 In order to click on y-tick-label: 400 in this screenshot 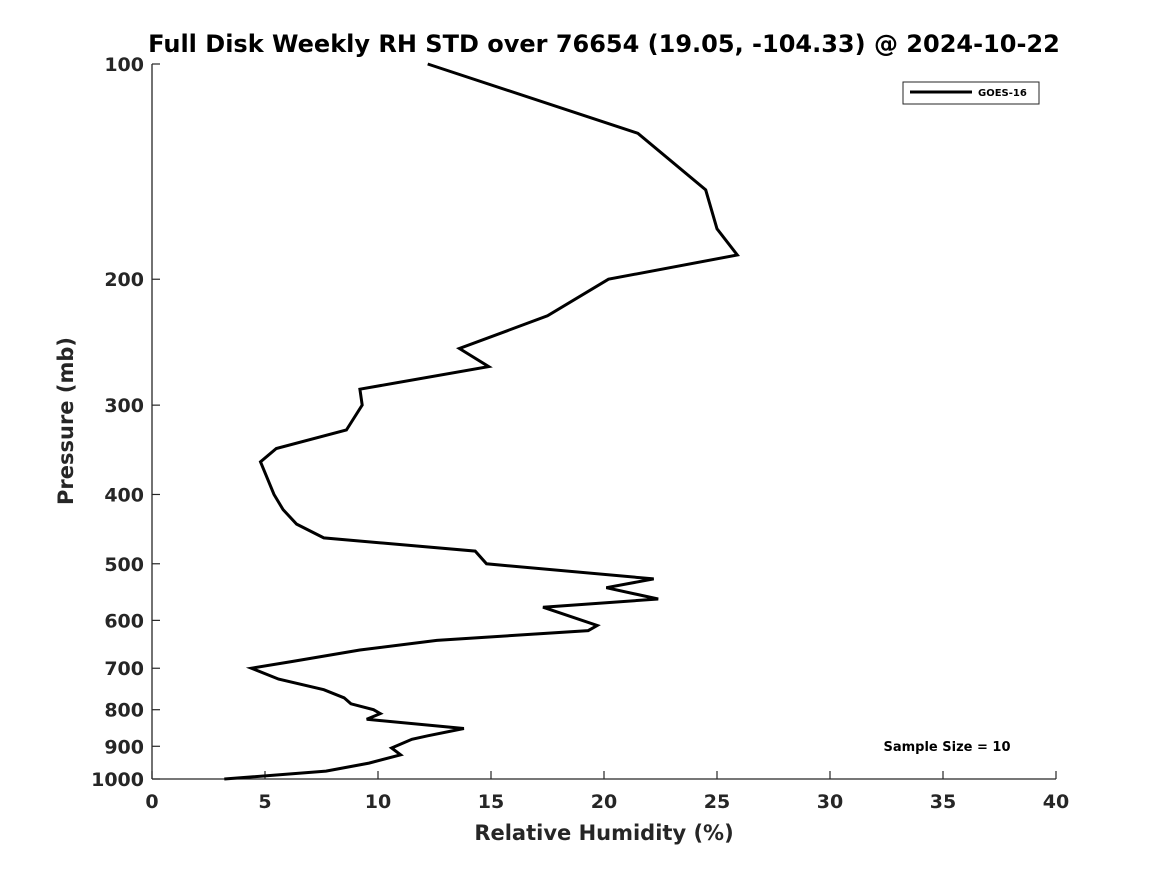, I will do `click(124, 495)`.